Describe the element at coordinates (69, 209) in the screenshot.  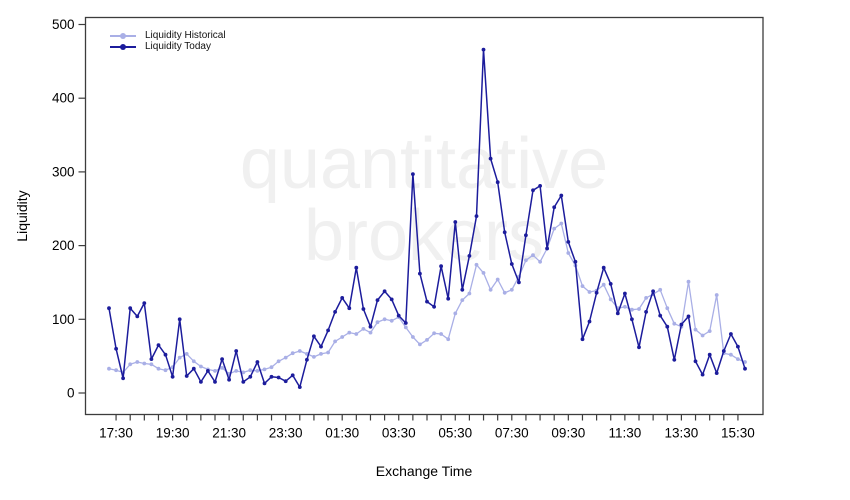
I see `y-axis: 0 100 200 300 400 500` at that location.